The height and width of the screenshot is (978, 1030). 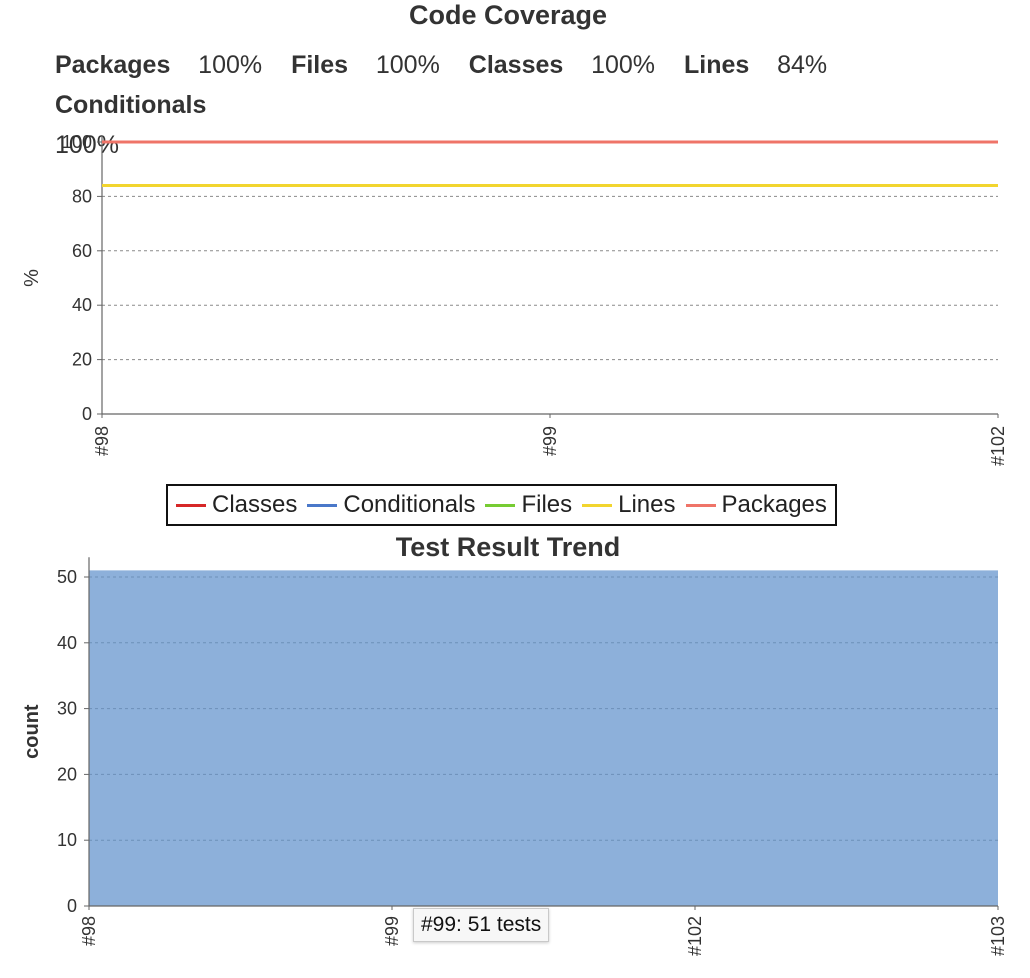 What do you see at coordinates (409, 504) in the screenshot?
I see `legend-label: Conditionals` at bounding box center [409, 504].